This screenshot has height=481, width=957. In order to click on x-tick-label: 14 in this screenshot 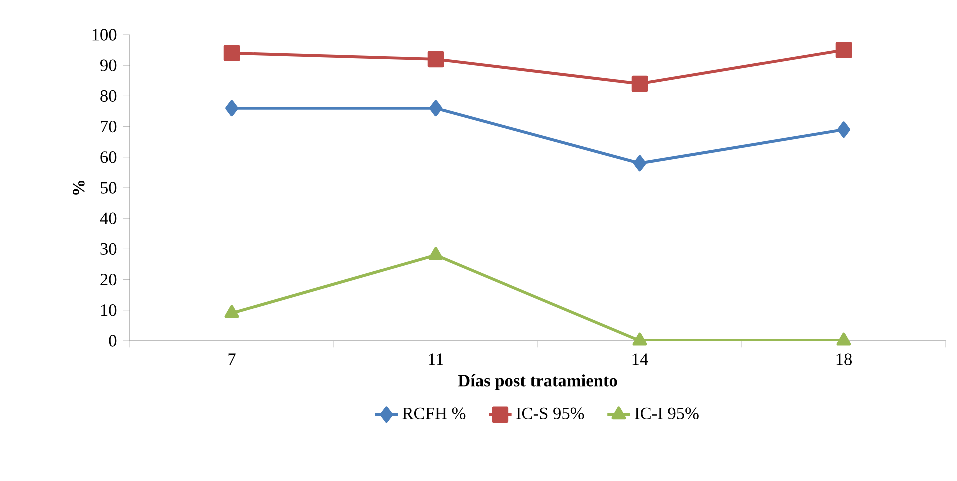, I will do `click(640, 360)`.